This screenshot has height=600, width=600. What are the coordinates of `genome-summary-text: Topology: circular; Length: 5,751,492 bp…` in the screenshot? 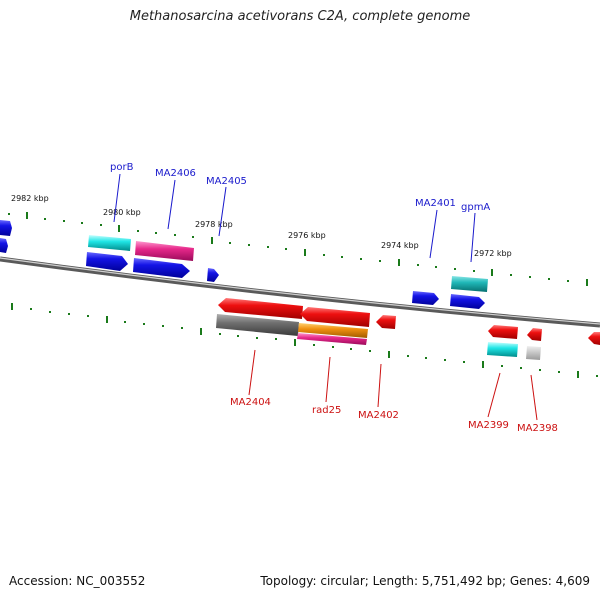 It's located at (425, 581).